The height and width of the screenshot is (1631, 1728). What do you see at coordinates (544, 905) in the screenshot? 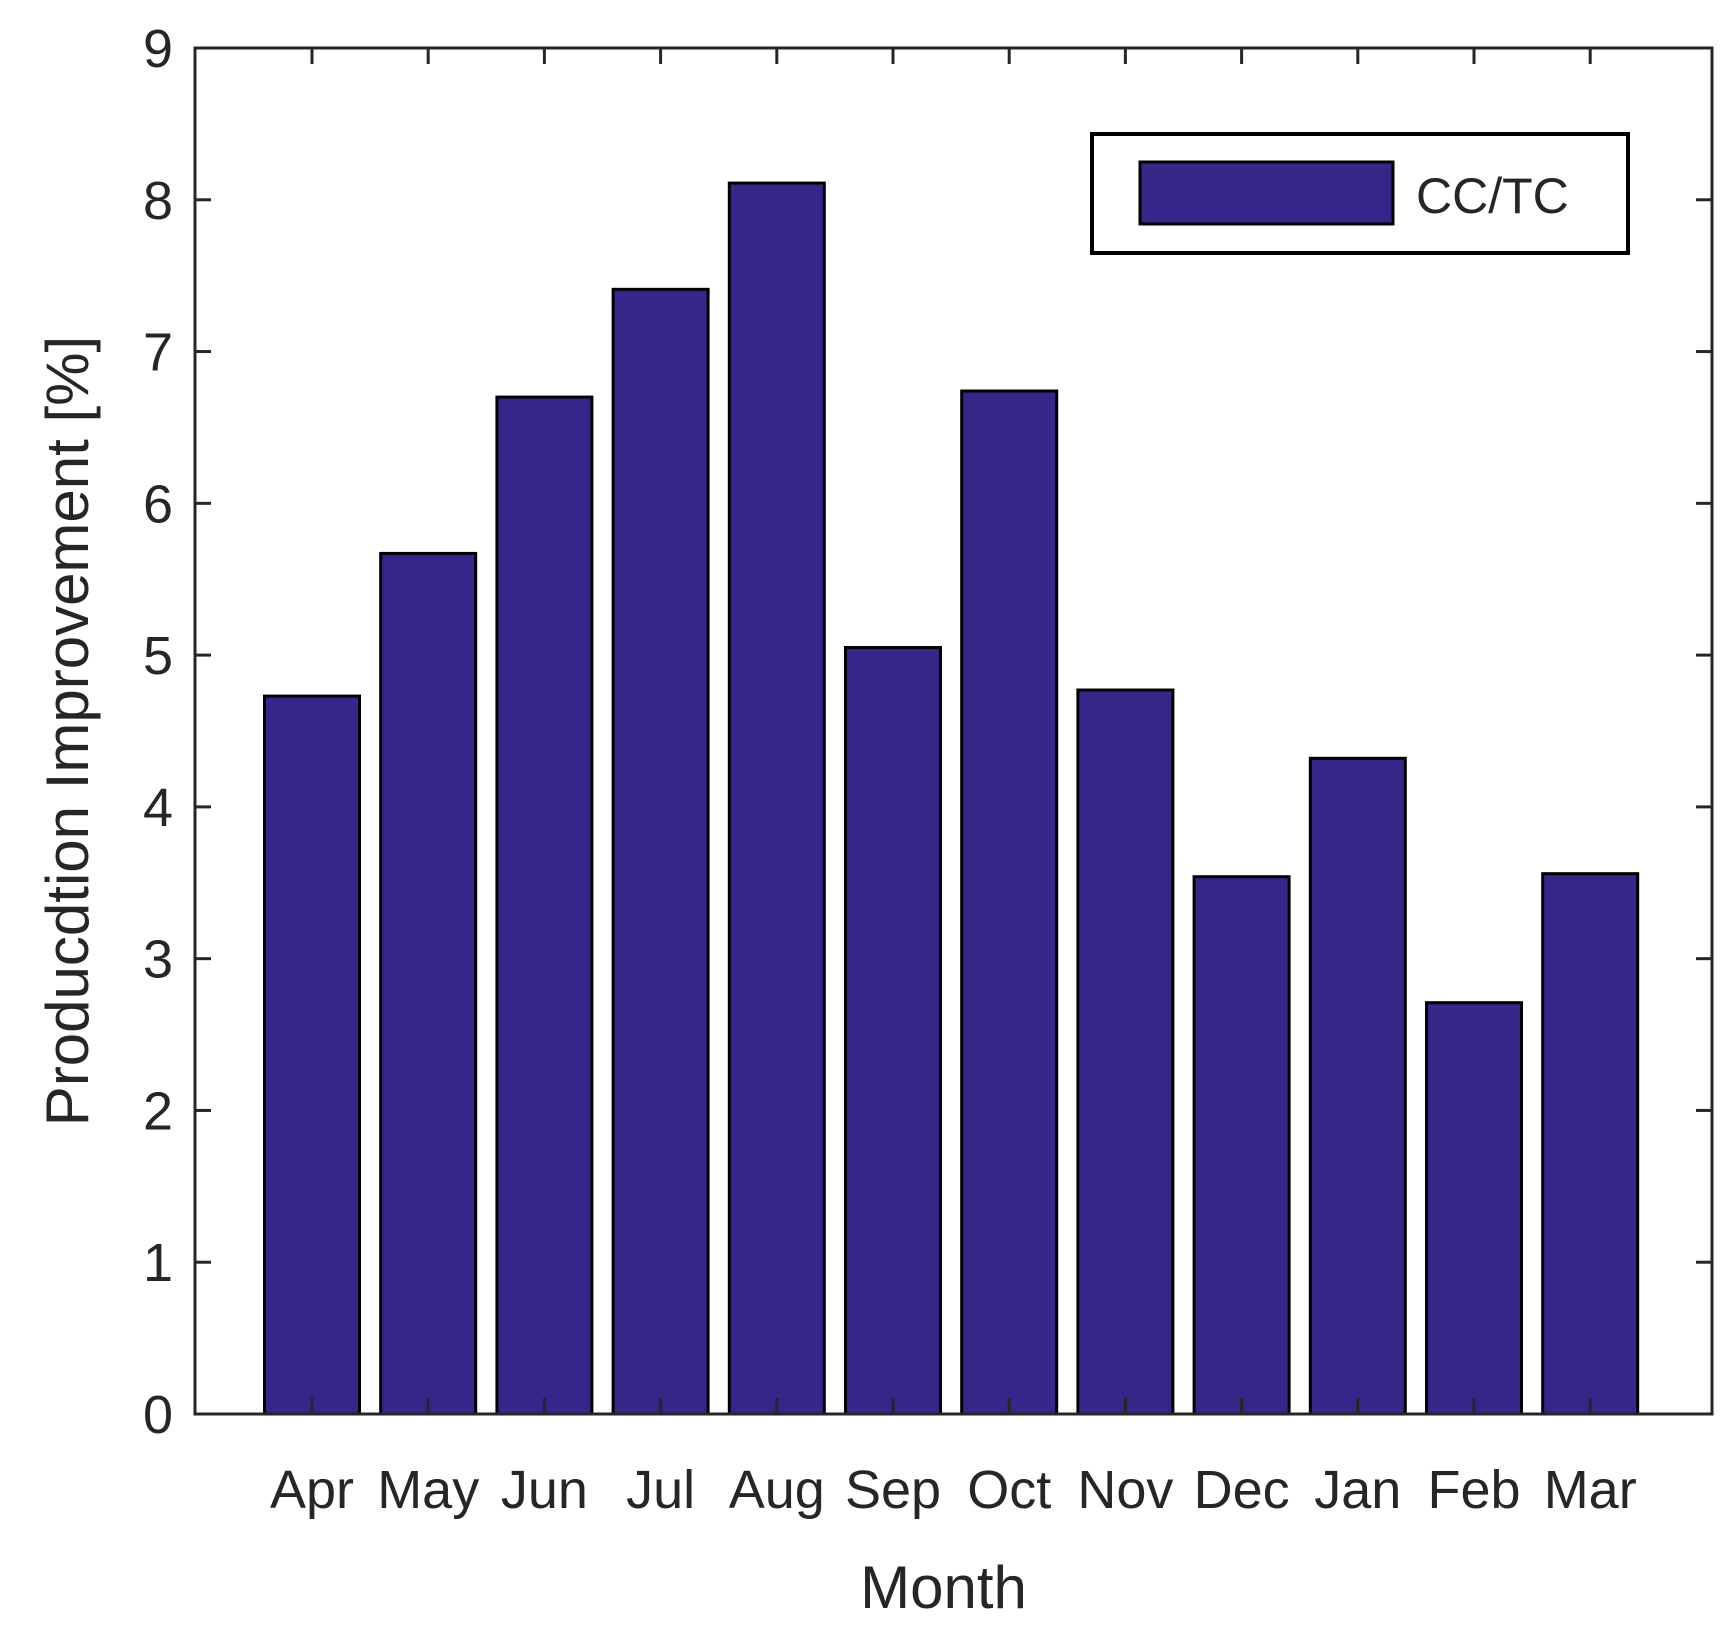
I see `bar-jun` at bounding box center [544, 905].